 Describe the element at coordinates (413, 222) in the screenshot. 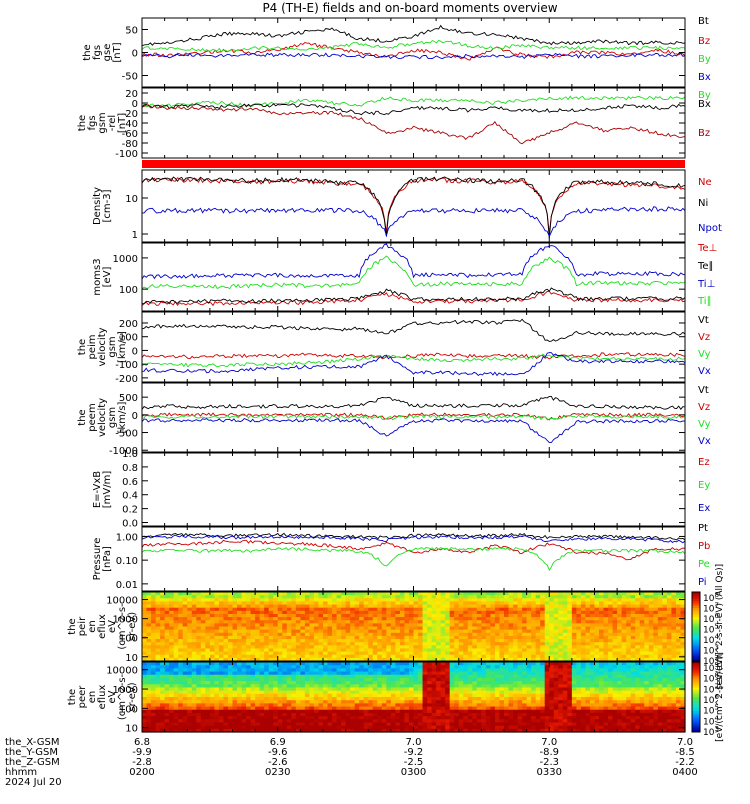

I see `series-line-Npot` at that location.